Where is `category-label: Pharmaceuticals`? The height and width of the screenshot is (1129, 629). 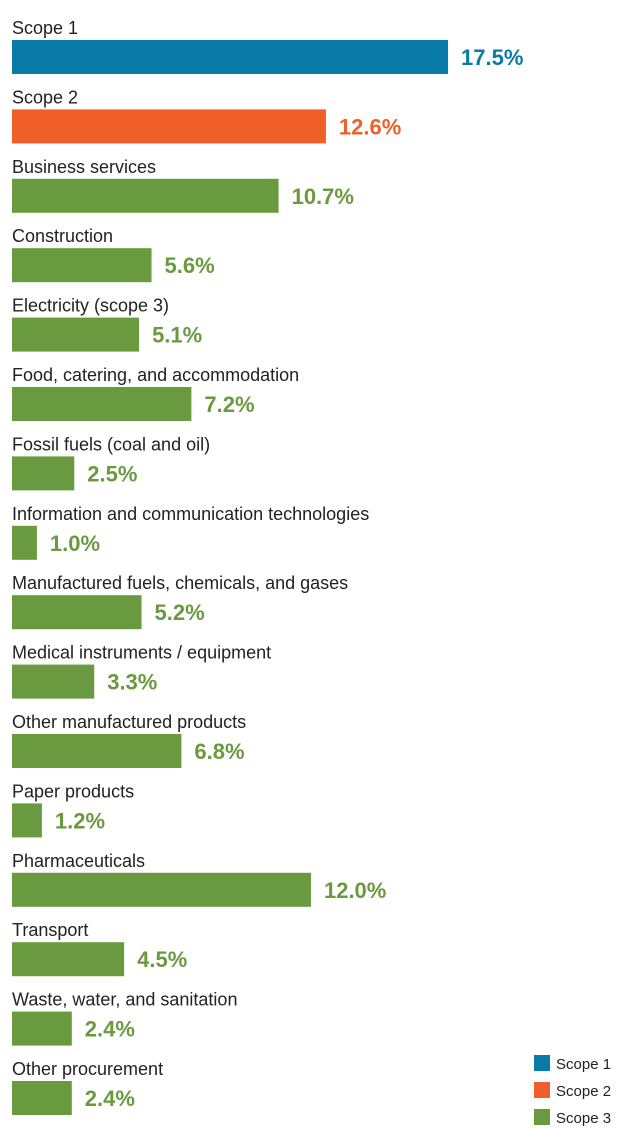 category-label: Pharmaceuticals is located at coordinates (78, 861).